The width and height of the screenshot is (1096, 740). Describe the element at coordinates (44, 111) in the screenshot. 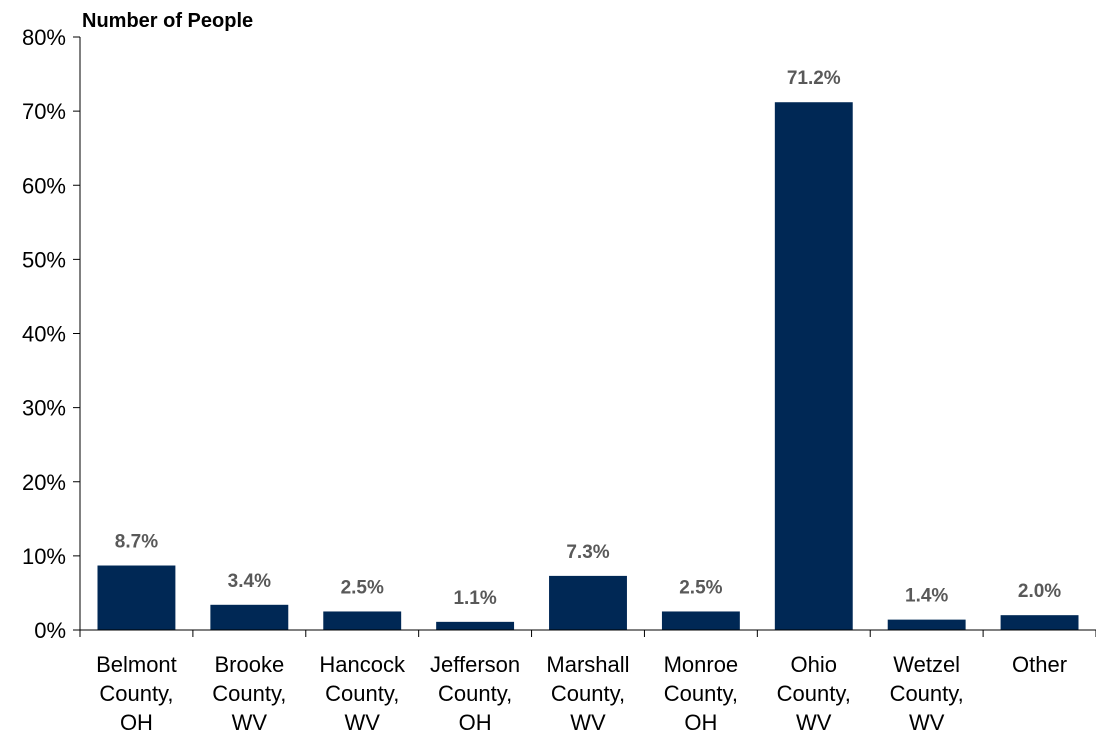

I see `y-tick-label: 70%` at that location.